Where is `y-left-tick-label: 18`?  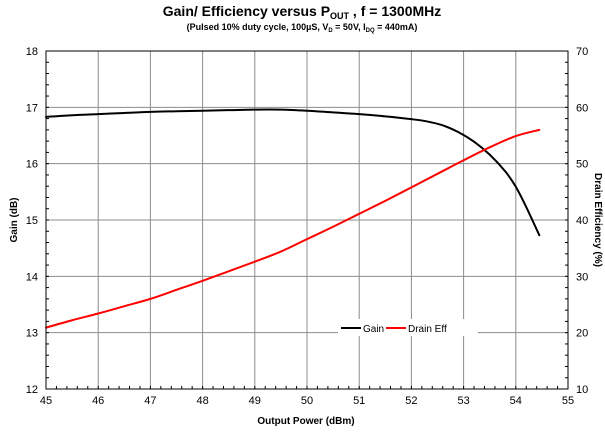 y-left-tick-label: 18 is located at coordinates (32, 52).